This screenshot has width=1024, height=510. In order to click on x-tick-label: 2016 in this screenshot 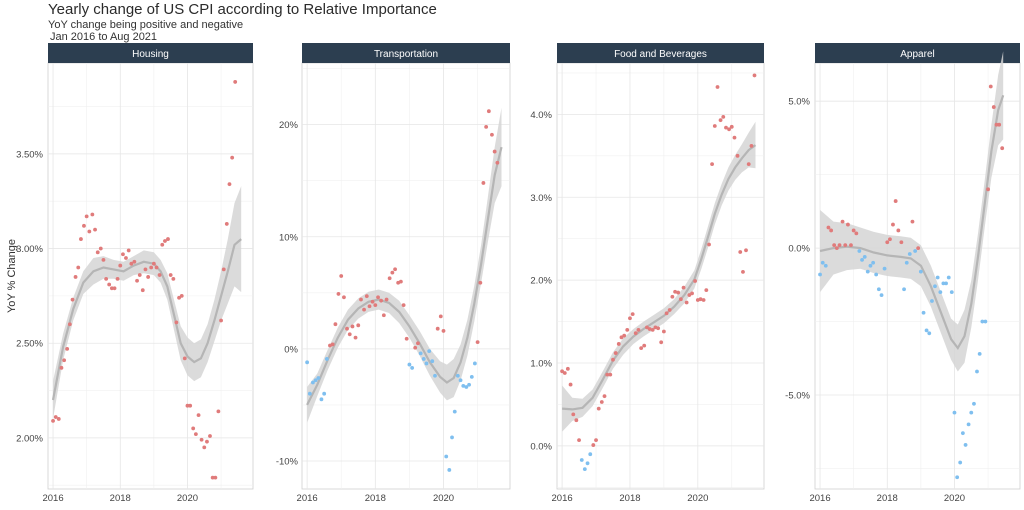, I will do `click(307, 498)`.